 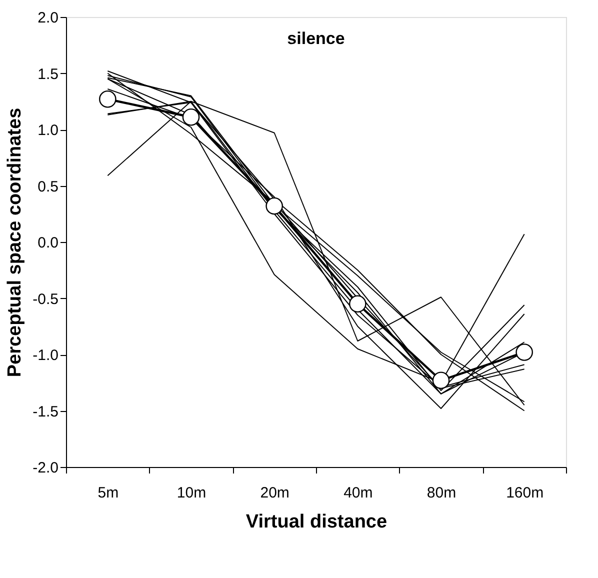 What do you see at coordinates (48, 18) in the screenshot?
I see `y-tick-label: 2.0` at bounding box center [48, 18].